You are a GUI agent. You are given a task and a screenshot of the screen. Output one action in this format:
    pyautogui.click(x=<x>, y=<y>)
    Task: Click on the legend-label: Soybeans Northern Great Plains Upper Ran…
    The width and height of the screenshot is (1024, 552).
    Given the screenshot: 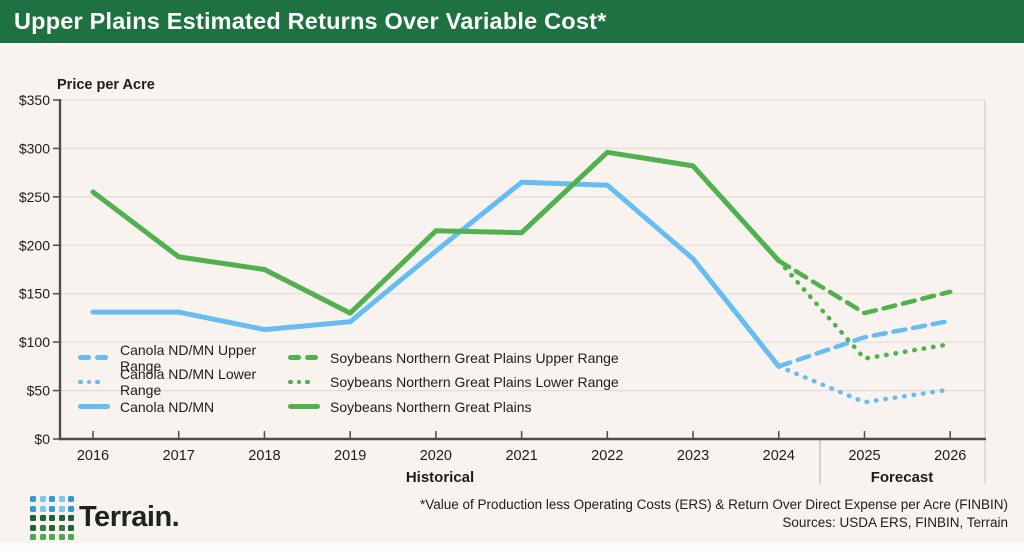 What is the action you would take?
    pyautogui.click(x=474, y=357)
    